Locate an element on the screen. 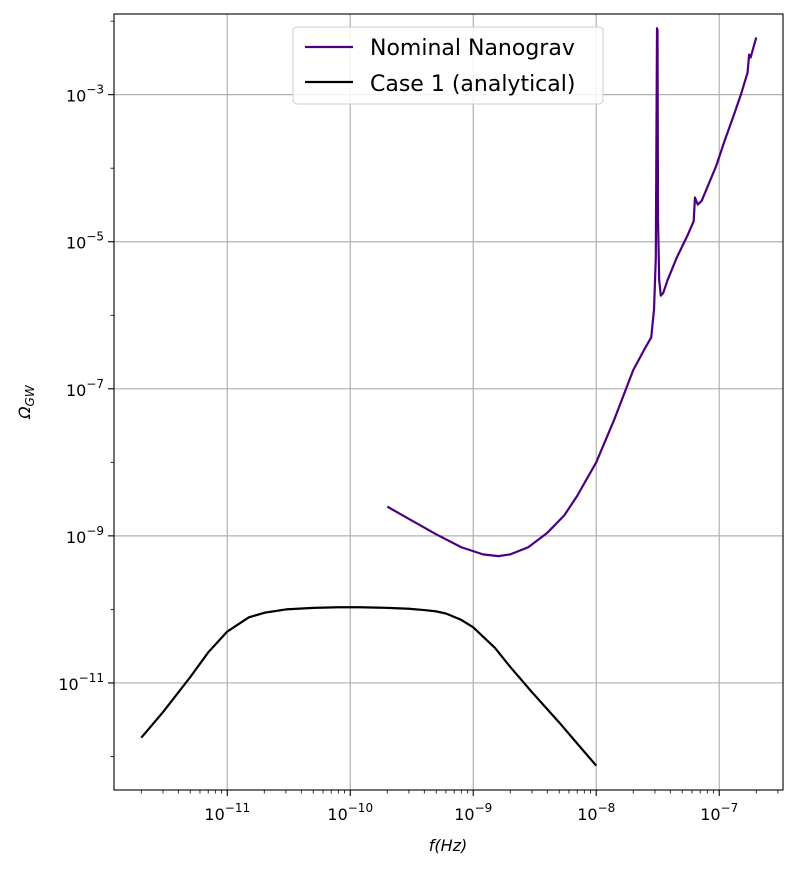 The width and height of the screenshot is (797, 869). legend-box is located at coordinates (448, 65).